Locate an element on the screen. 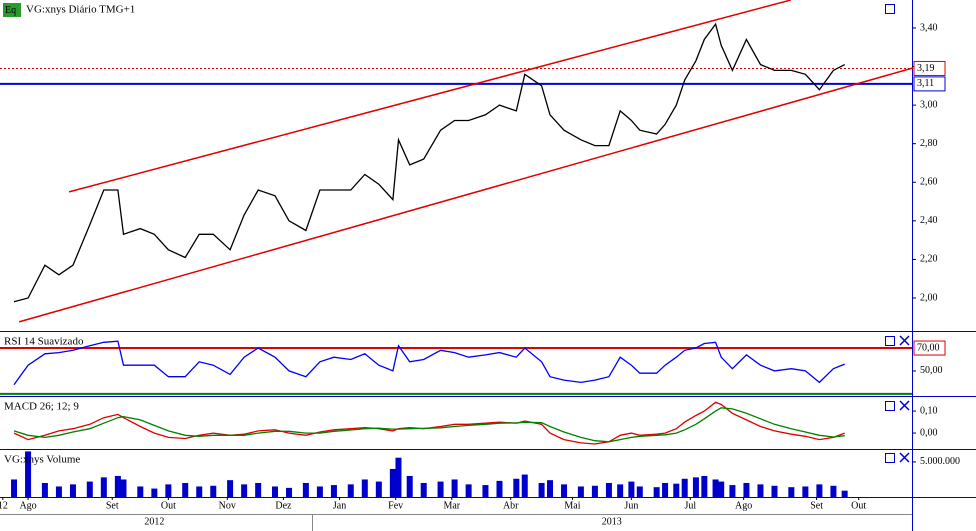 This screenshot has height=531, width=976. level-label: 70,00 is located at coordinates (928, 347).